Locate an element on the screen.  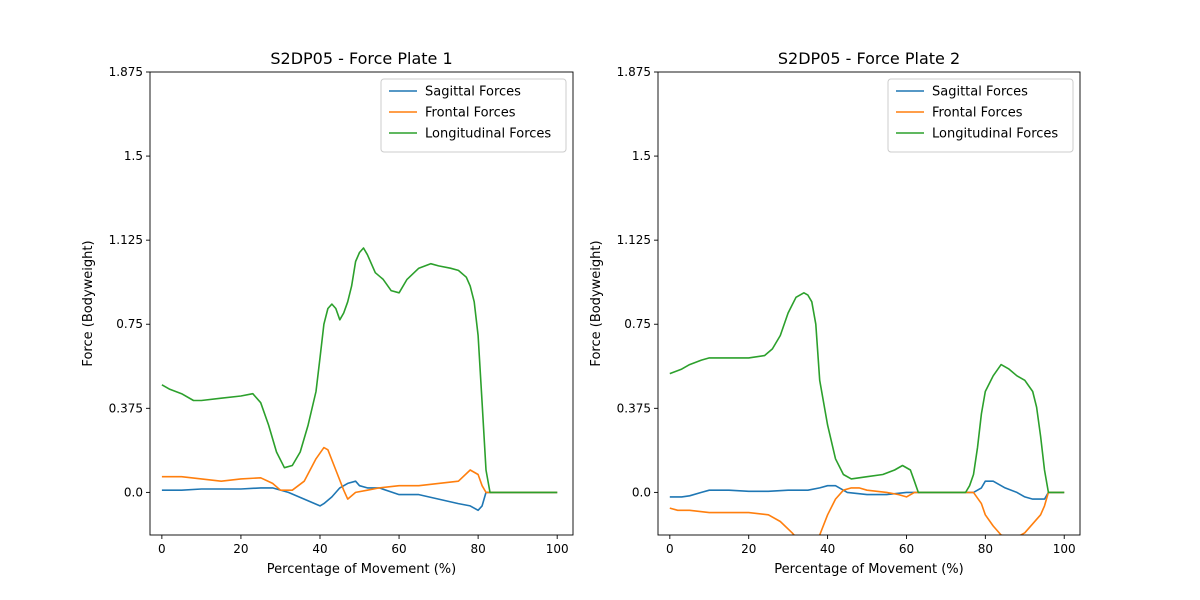
chart-title: S2DP05 - Force Plate 2 is located at coordinates (869, 58).